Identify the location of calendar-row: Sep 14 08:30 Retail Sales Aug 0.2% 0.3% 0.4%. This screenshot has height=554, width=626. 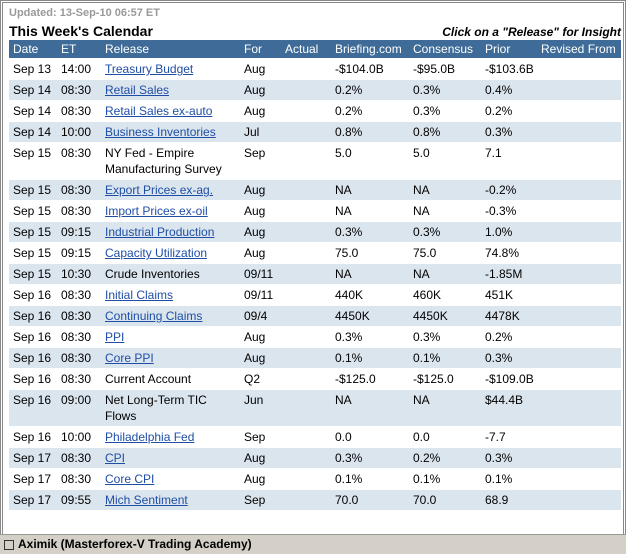
(315, 90).